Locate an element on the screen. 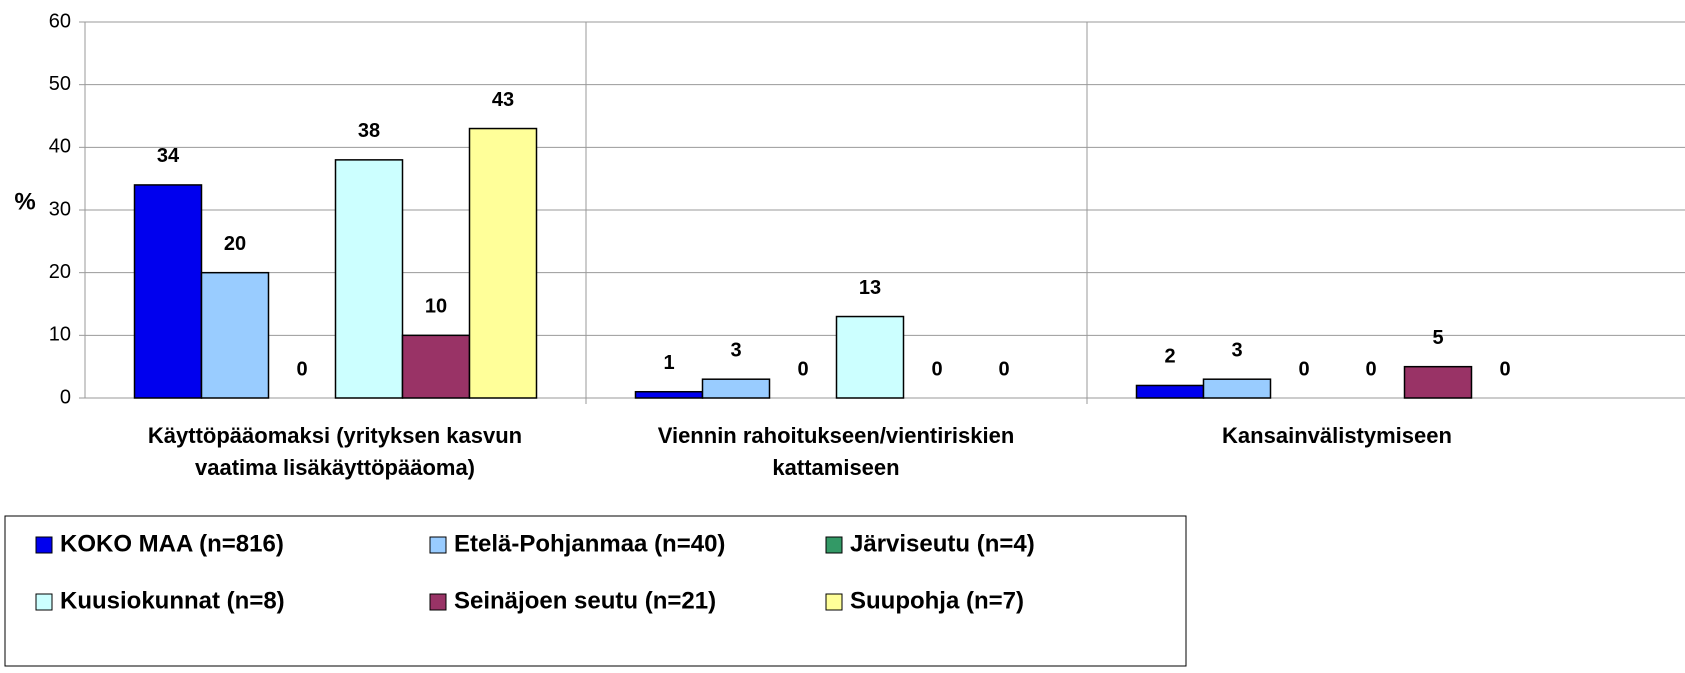 This screenshot has height=673, width=1685. y-tick-label: 0 is located at coordinates (65, 397).